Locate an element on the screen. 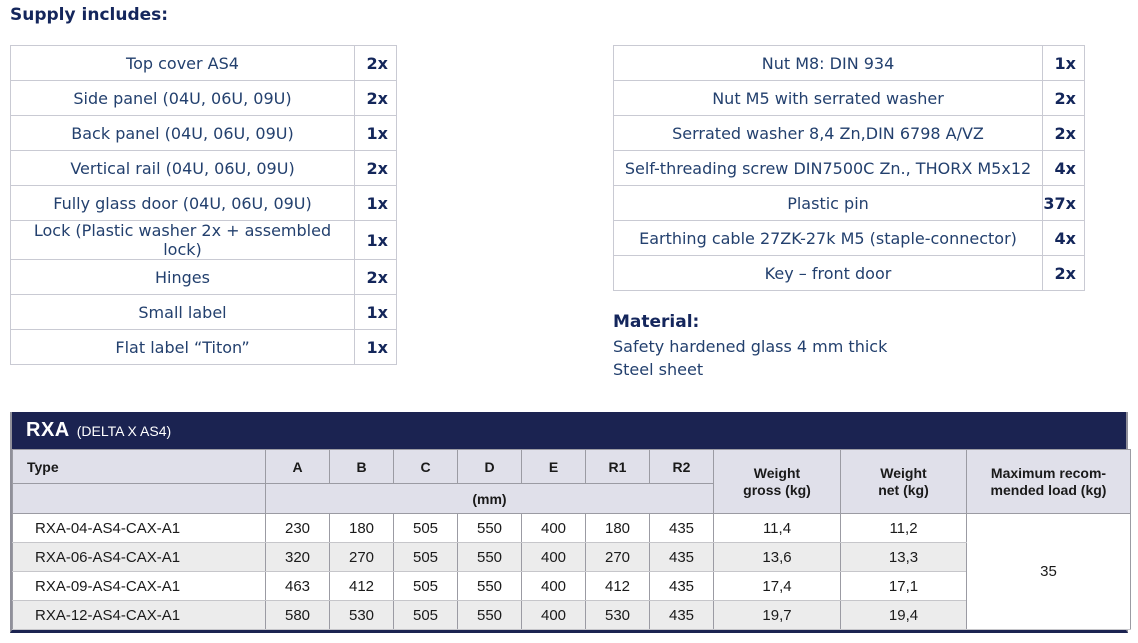  material-line: Safety hardened glass 4 mm thick is located at coordinates (750, 346).